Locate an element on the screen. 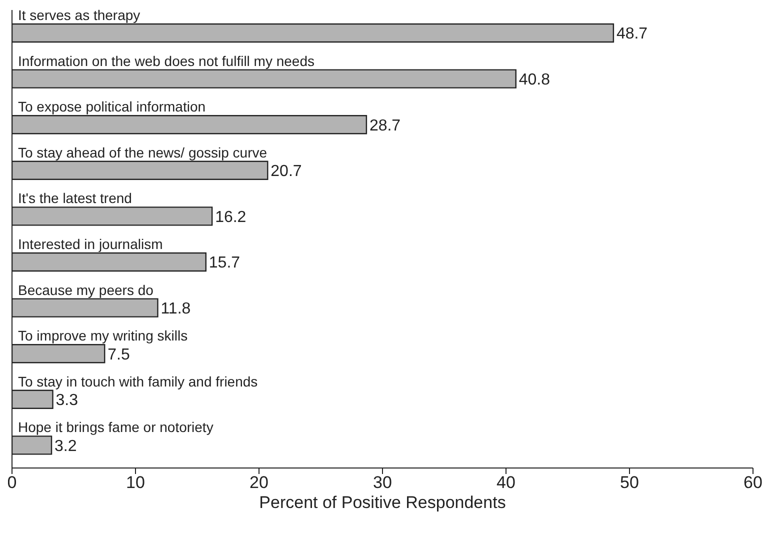  data-label: 3.3 is located at coordinates (67, 401).